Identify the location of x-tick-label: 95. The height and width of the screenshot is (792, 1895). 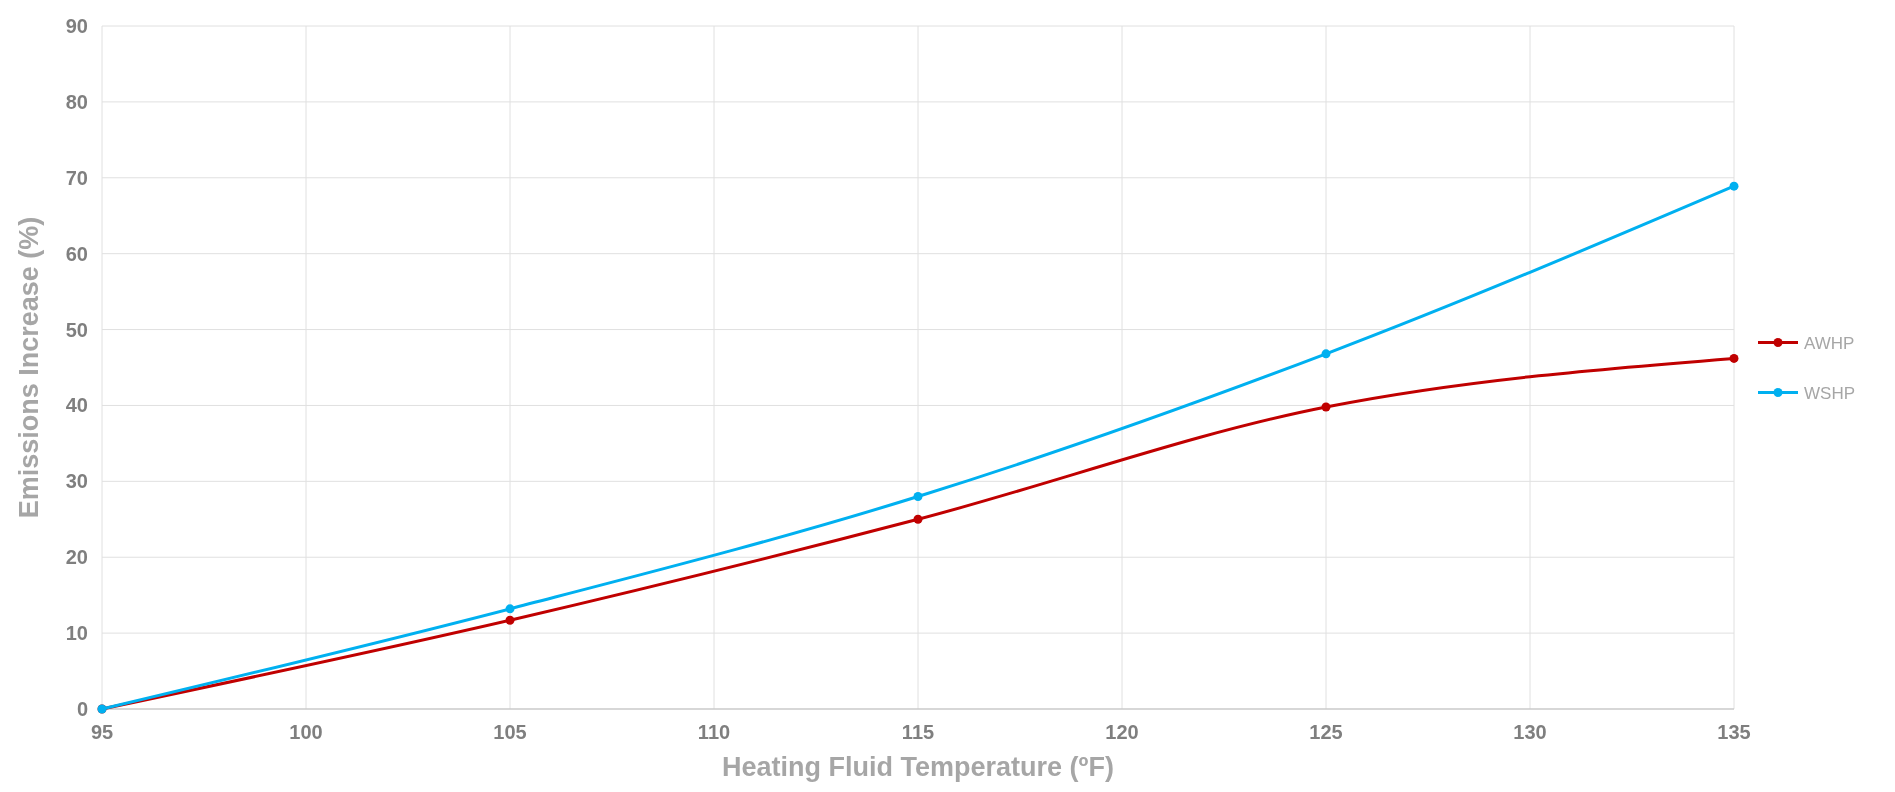
(102, 732).